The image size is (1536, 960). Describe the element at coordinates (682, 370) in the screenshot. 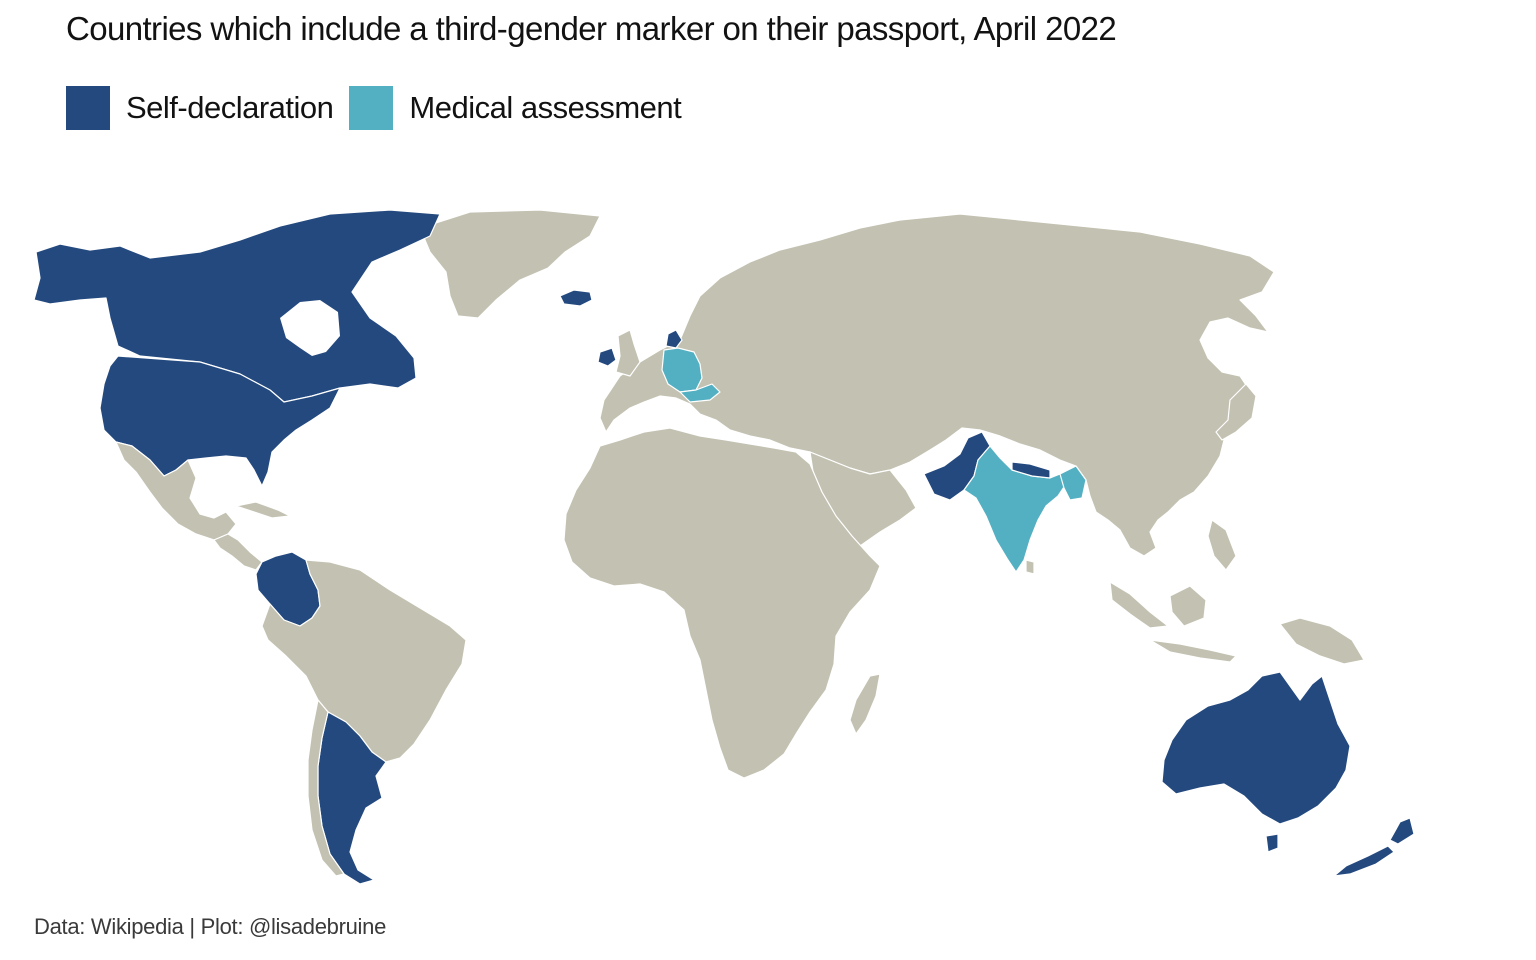

I see `country-germany` at that location.